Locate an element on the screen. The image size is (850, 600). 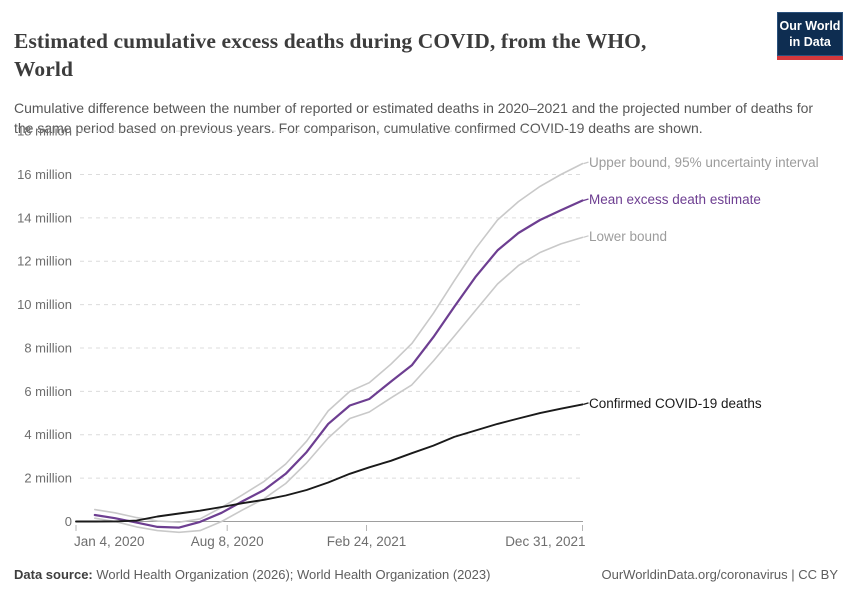
y-axis-label: 18 million is located at coordinates (44, 131).